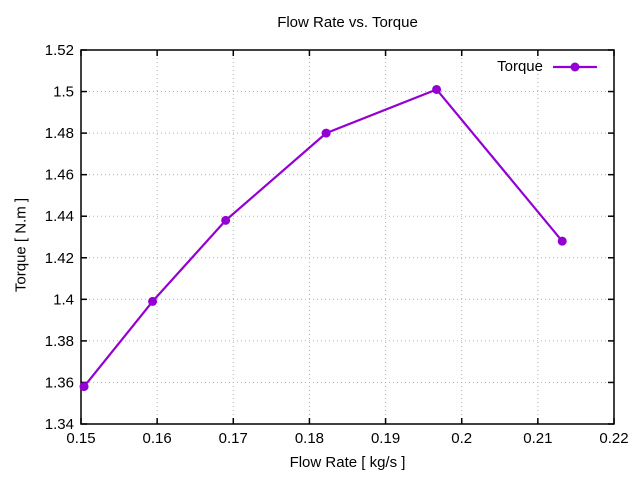 This screenshot has height=480, width=640. I want to click on x-tick-label: 0.16, so click(157, 438).